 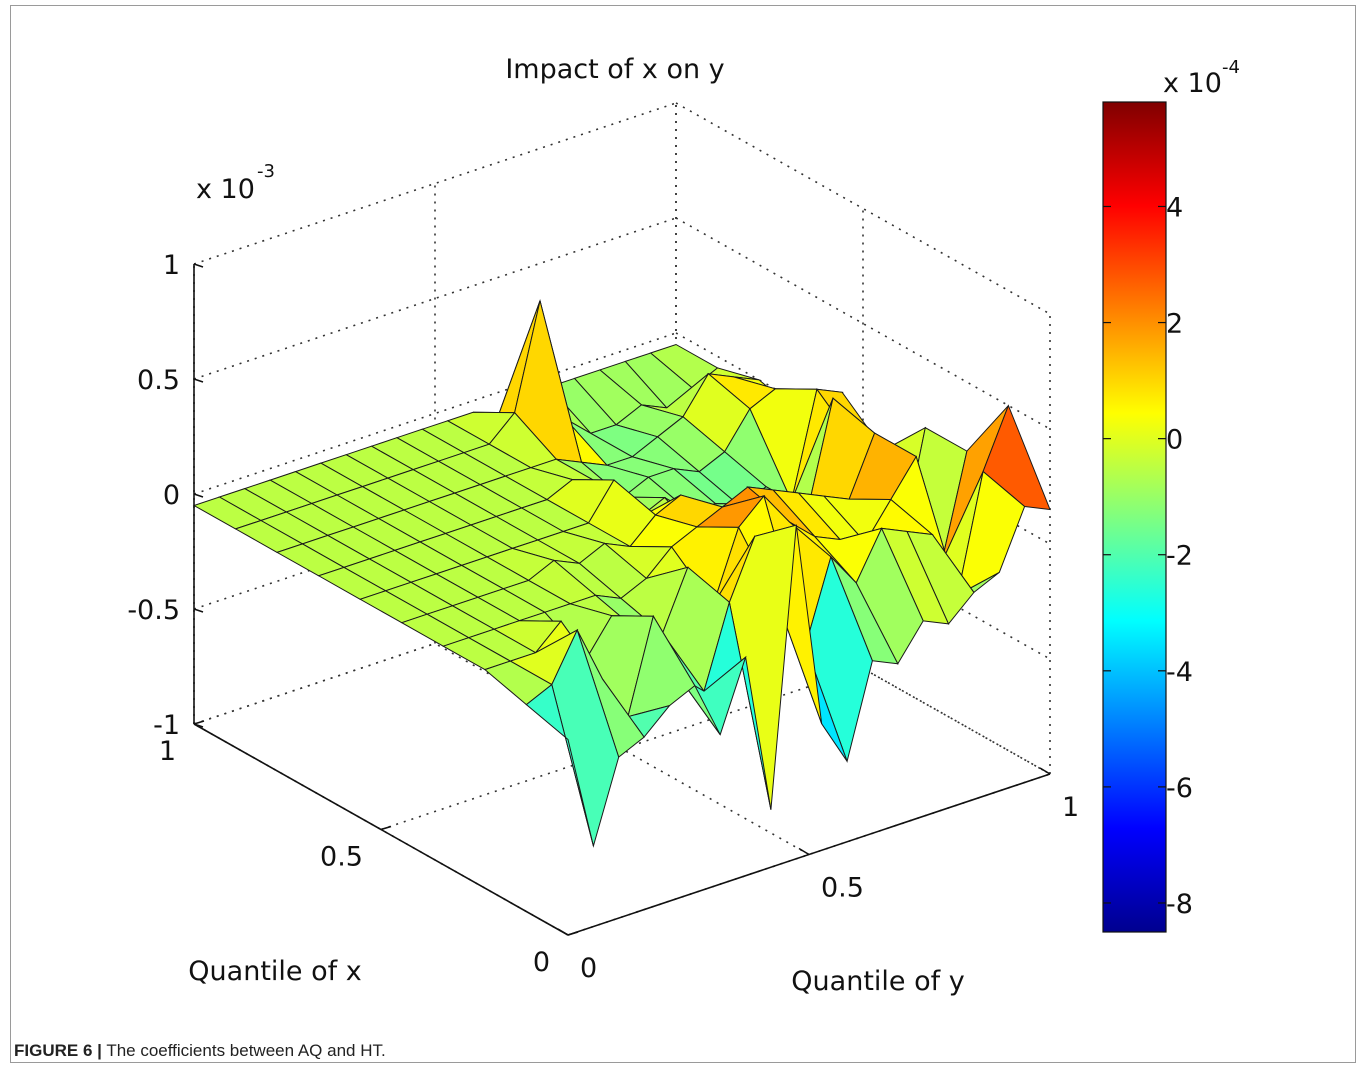 What do you see at coordinates (153, 610) in the screenshot?
I see `z-tick-label: -0.5` at bounding box center [153, 610].